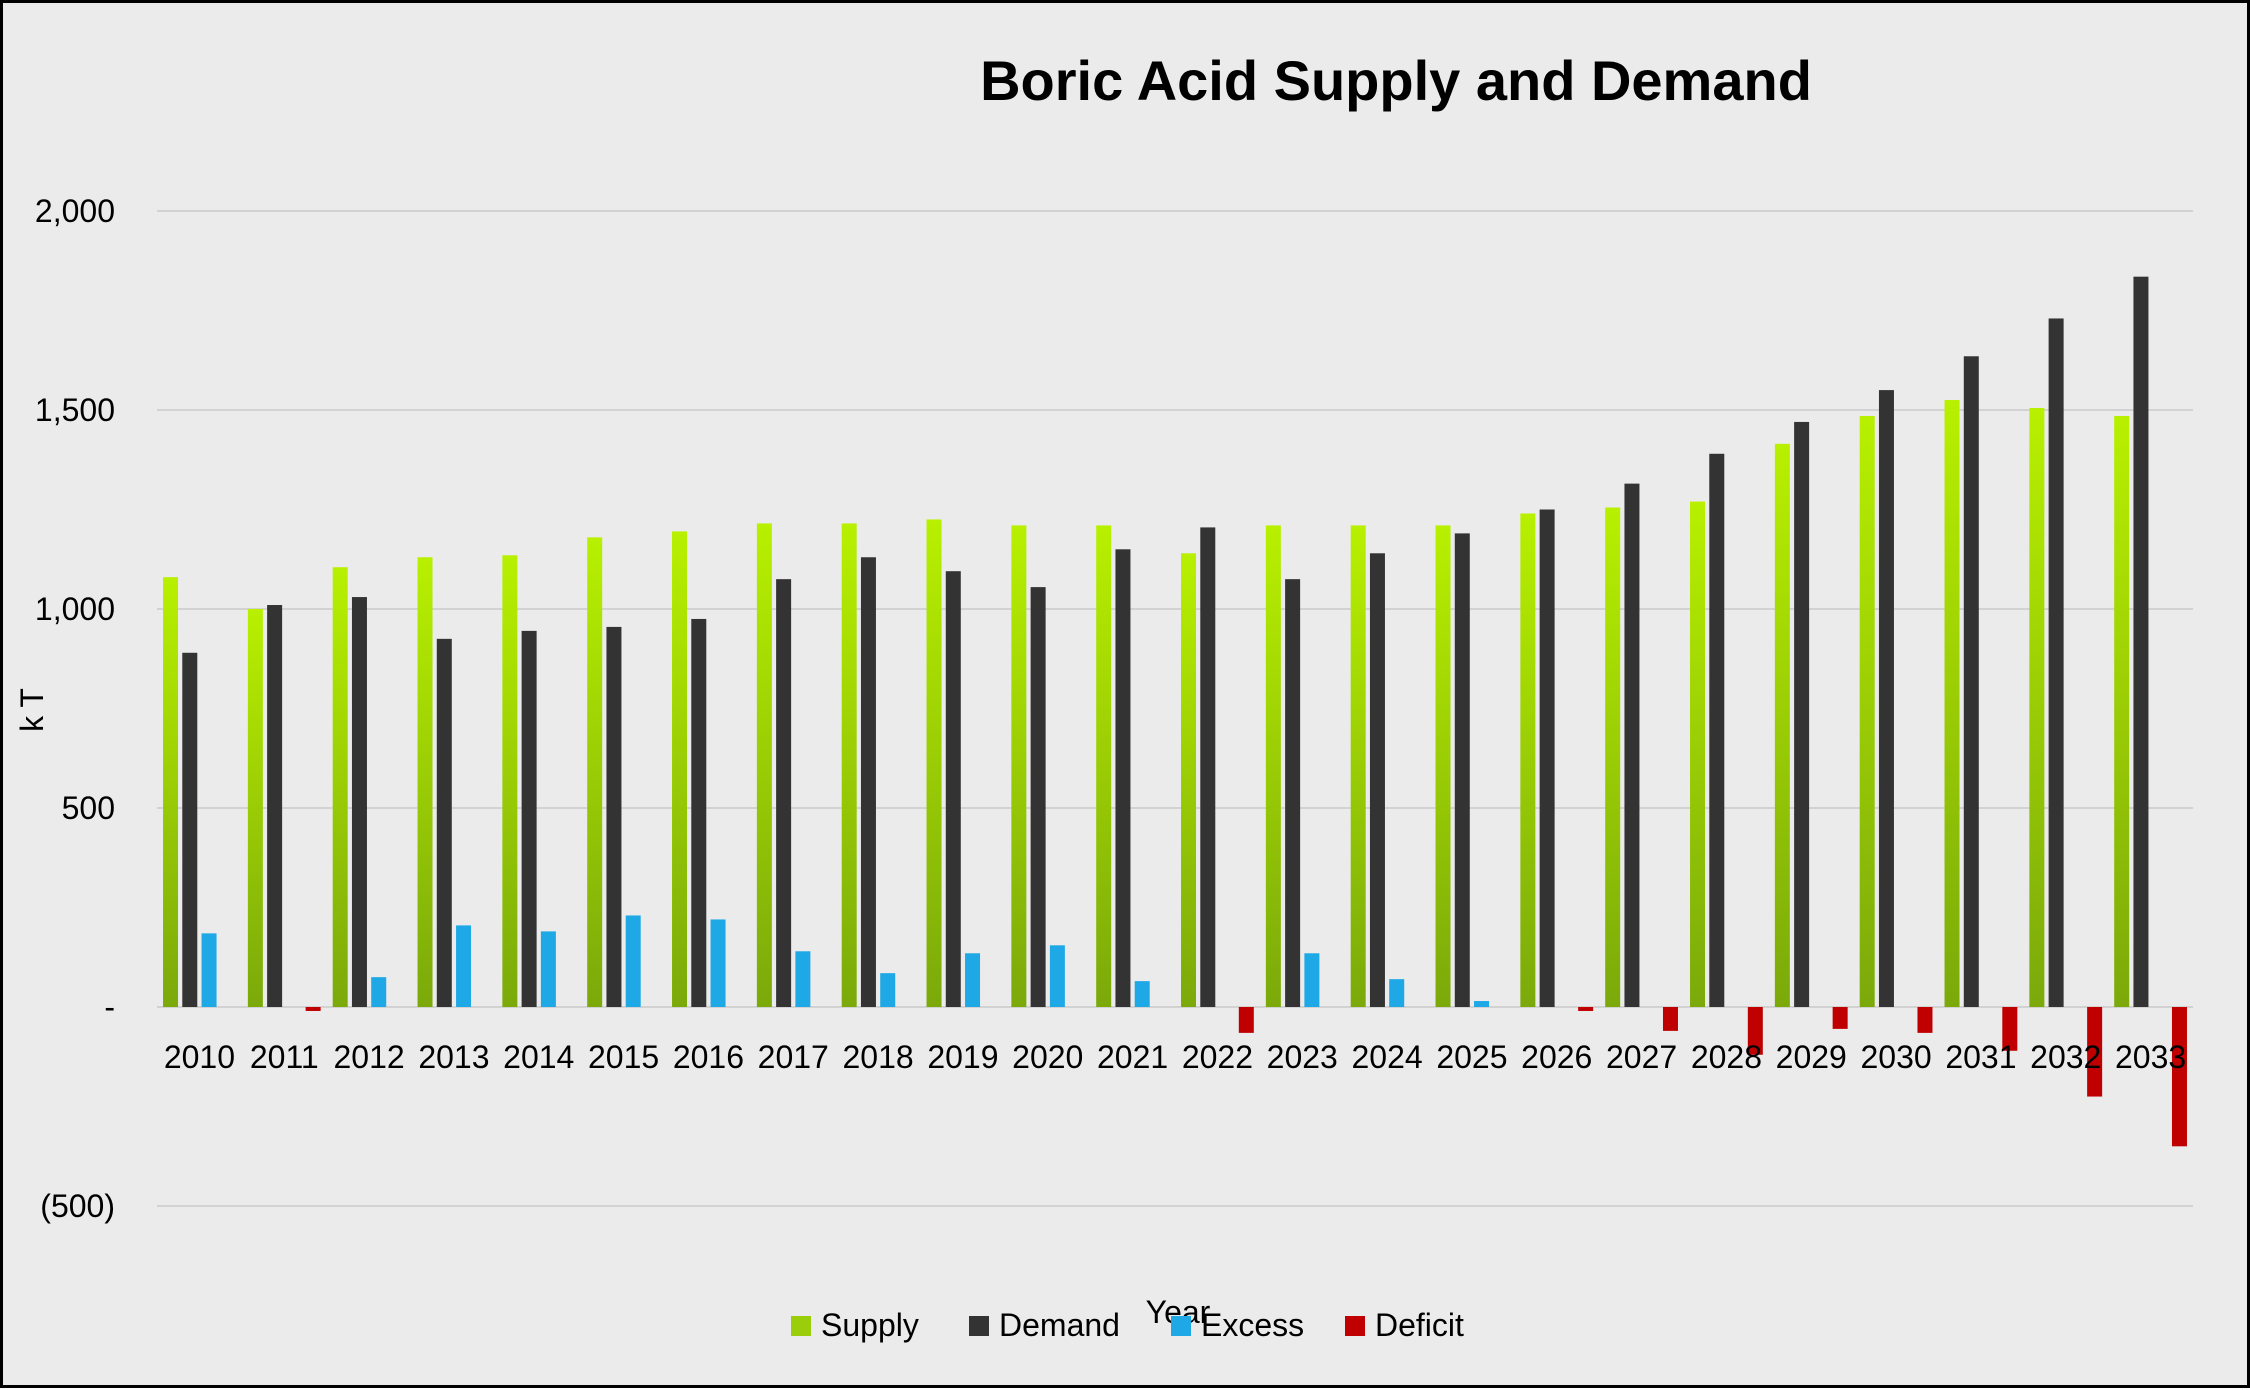 Image resolution: width=2250 pixels, height=1390 pixels. I want to click on bar-supply-2012, so click(340, 787).